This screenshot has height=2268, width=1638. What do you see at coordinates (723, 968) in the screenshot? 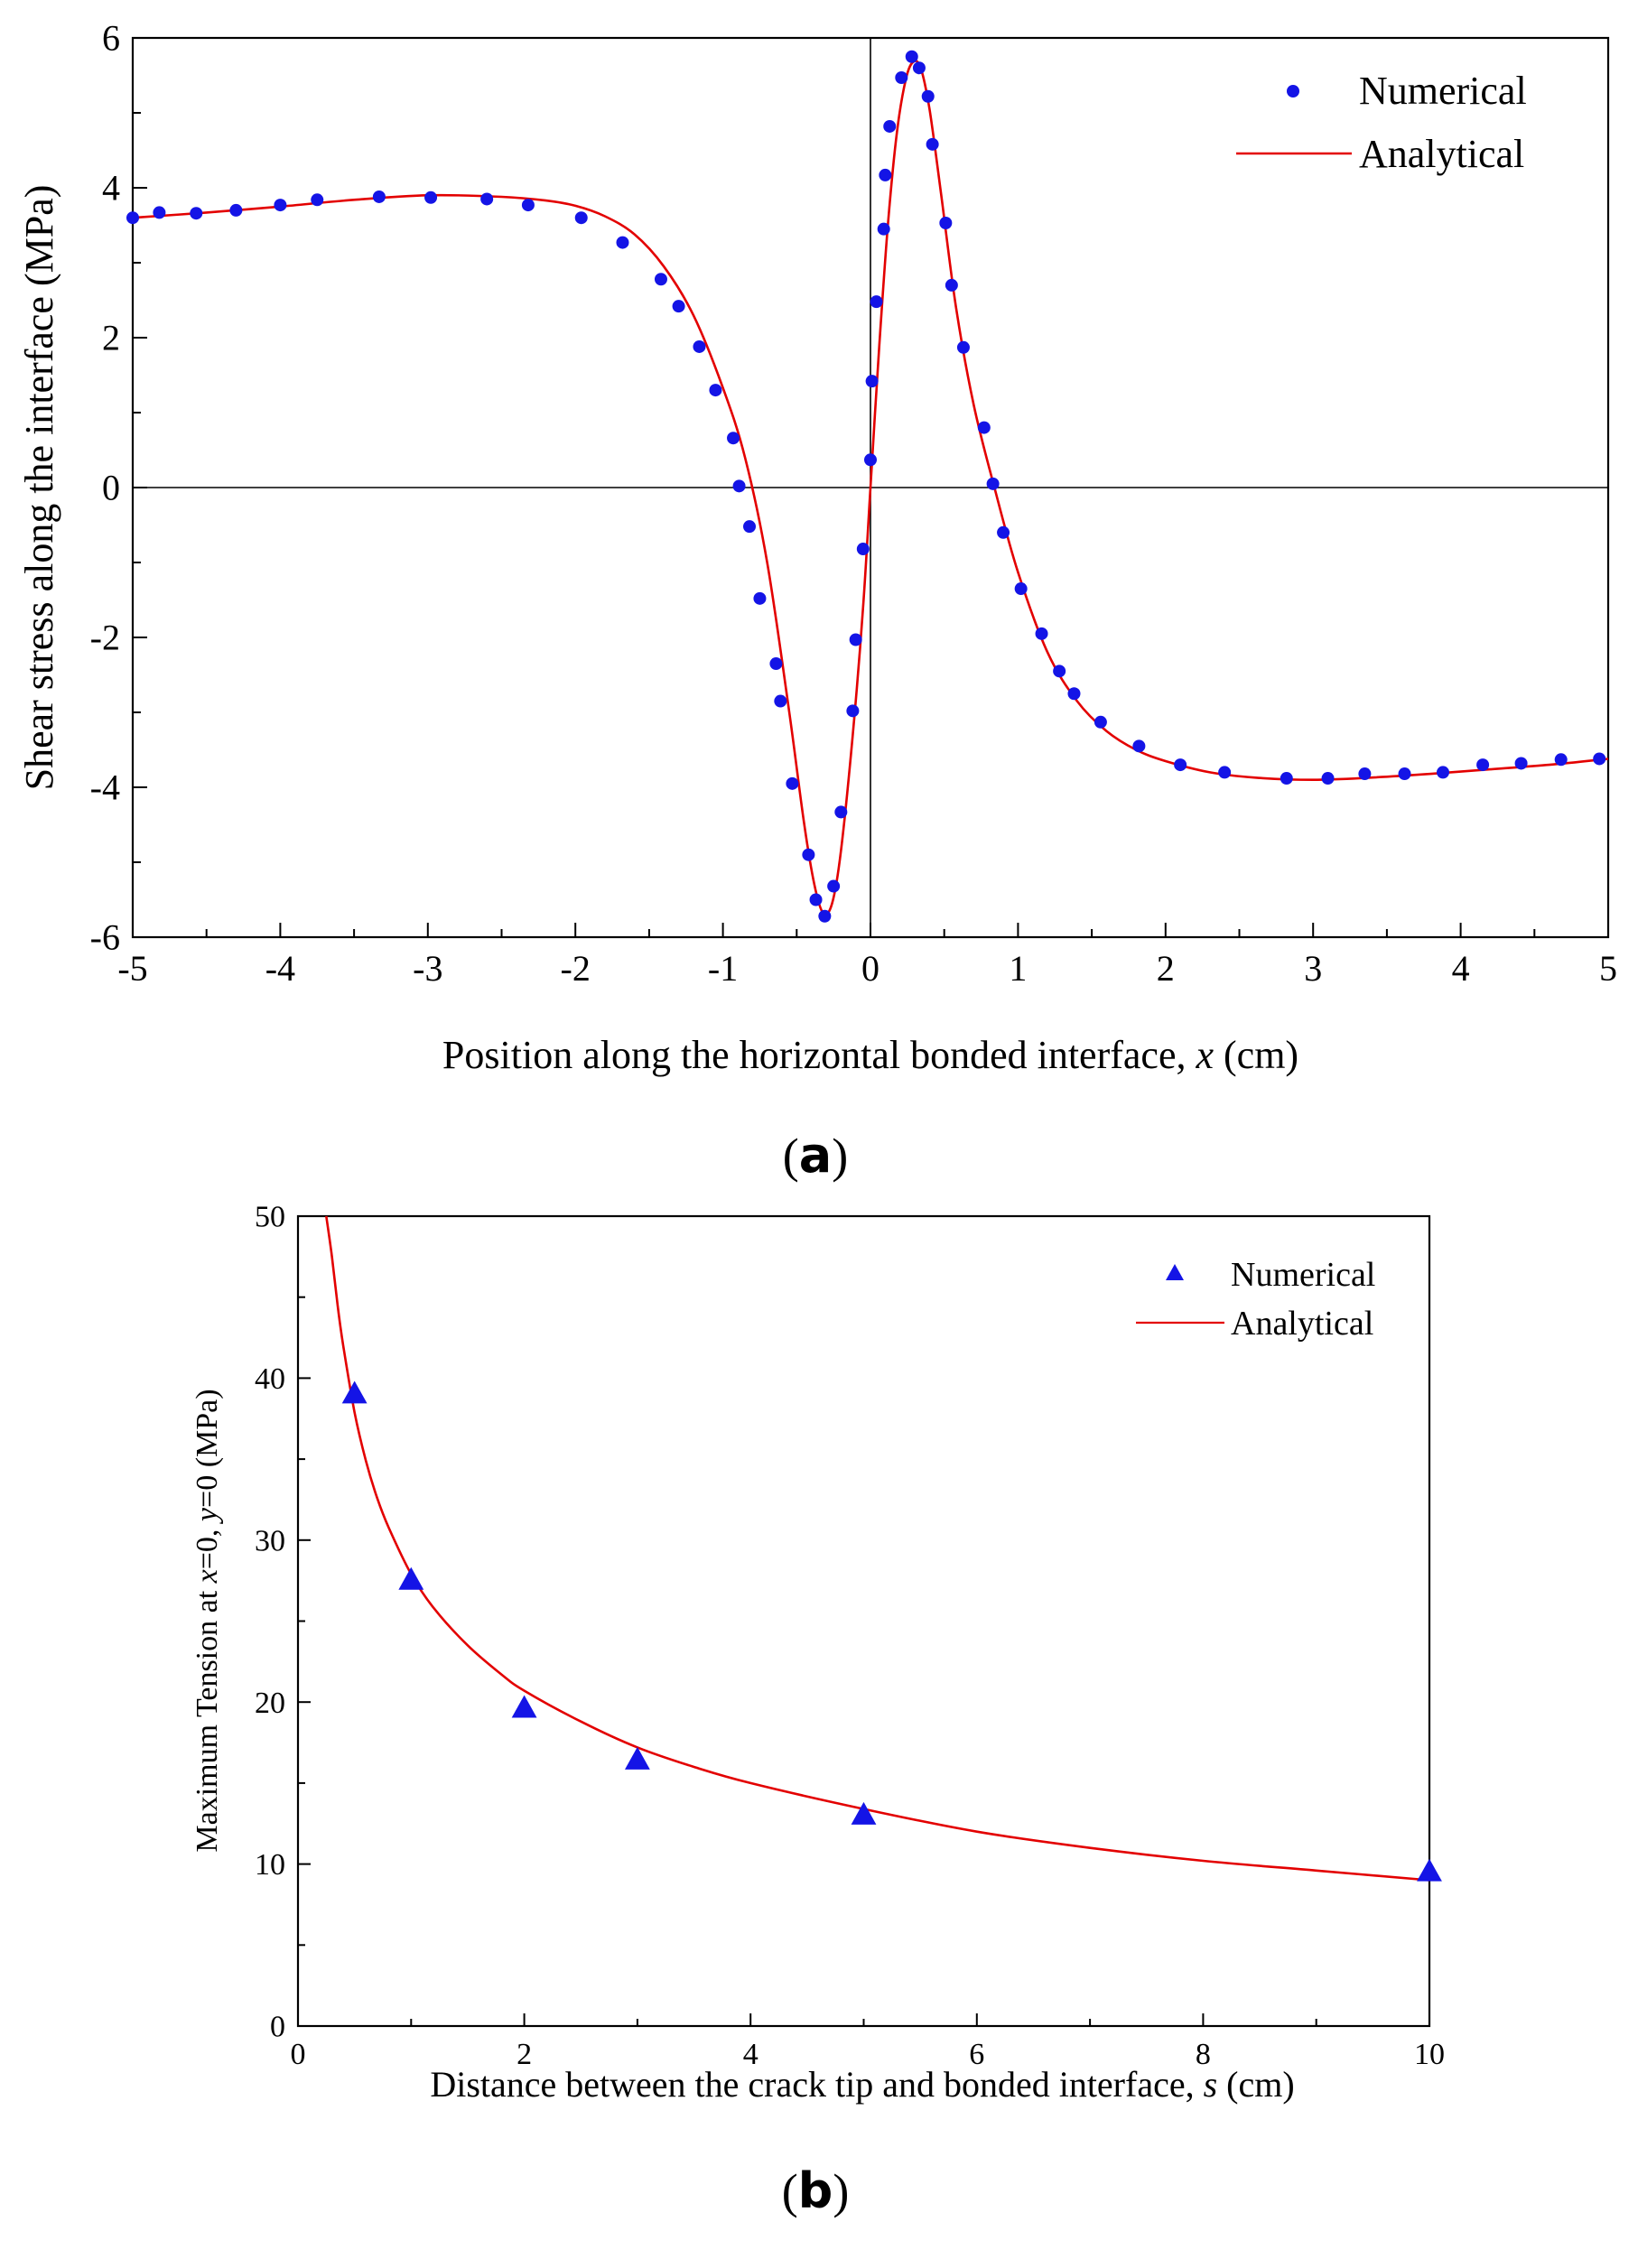
I see `a-x-tick-label: -1` at bounding box center [723, 968].